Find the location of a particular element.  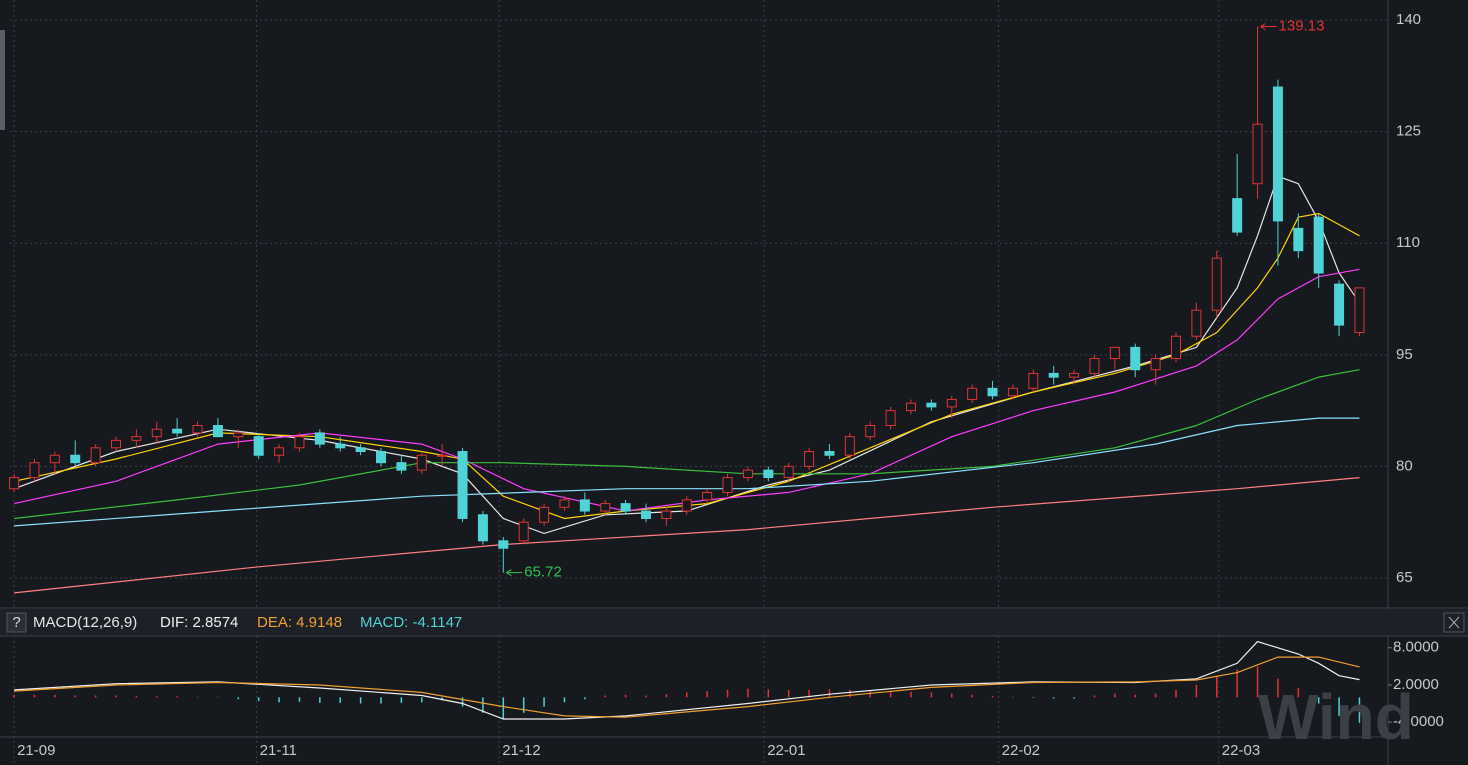

y-tick-label: 125 is located at coordinates (1408, 131).